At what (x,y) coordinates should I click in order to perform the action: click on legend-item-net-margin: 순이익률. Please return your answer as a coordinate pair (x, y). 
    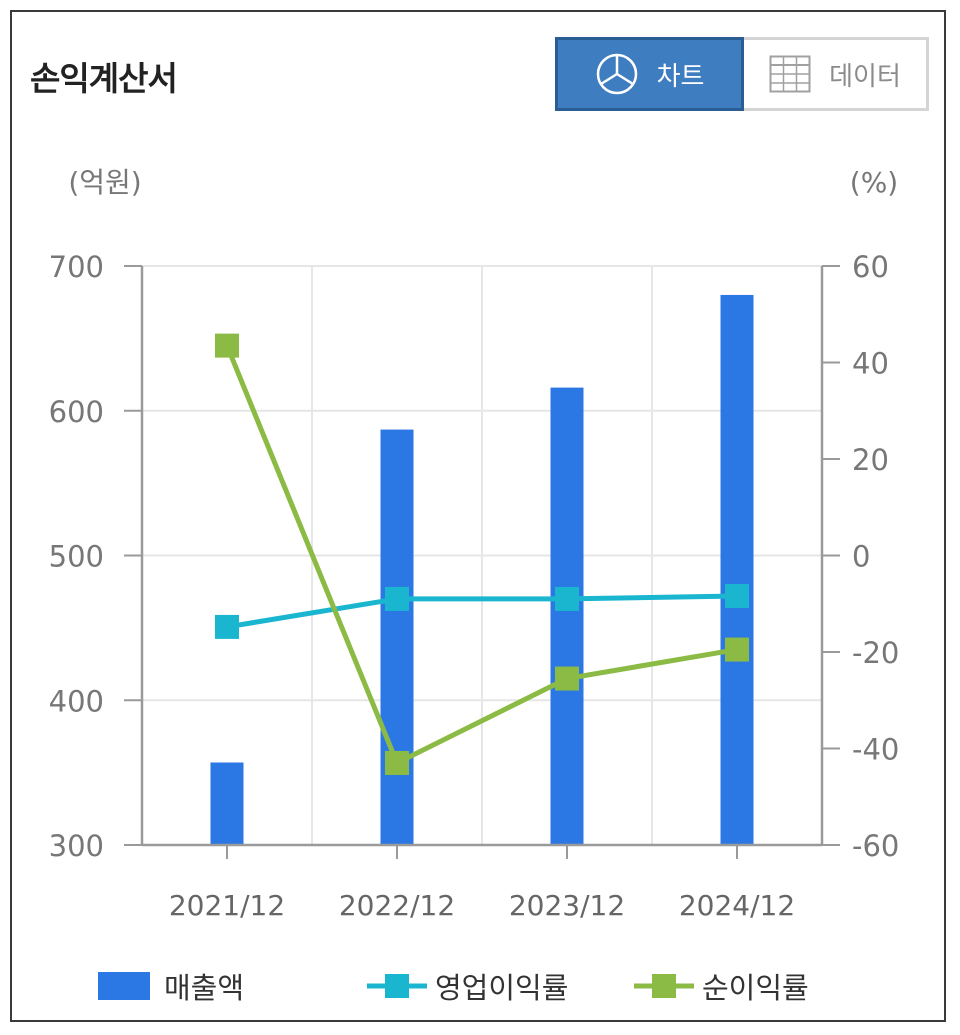
    Looking at the image, I should click on (721, 986).